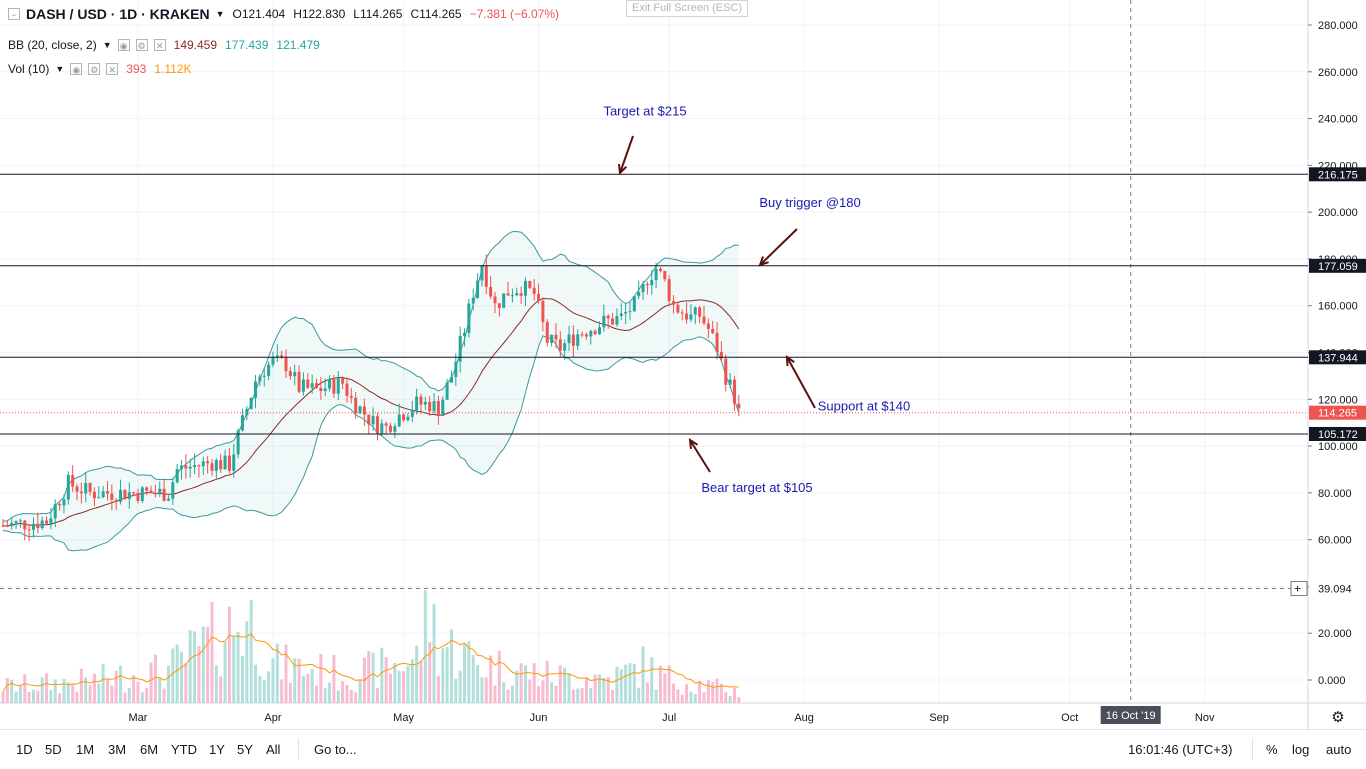 The height and width of the screenshot is (769, 1366). I want to click on timeframe-ytd: YTD, so click(184, 749).